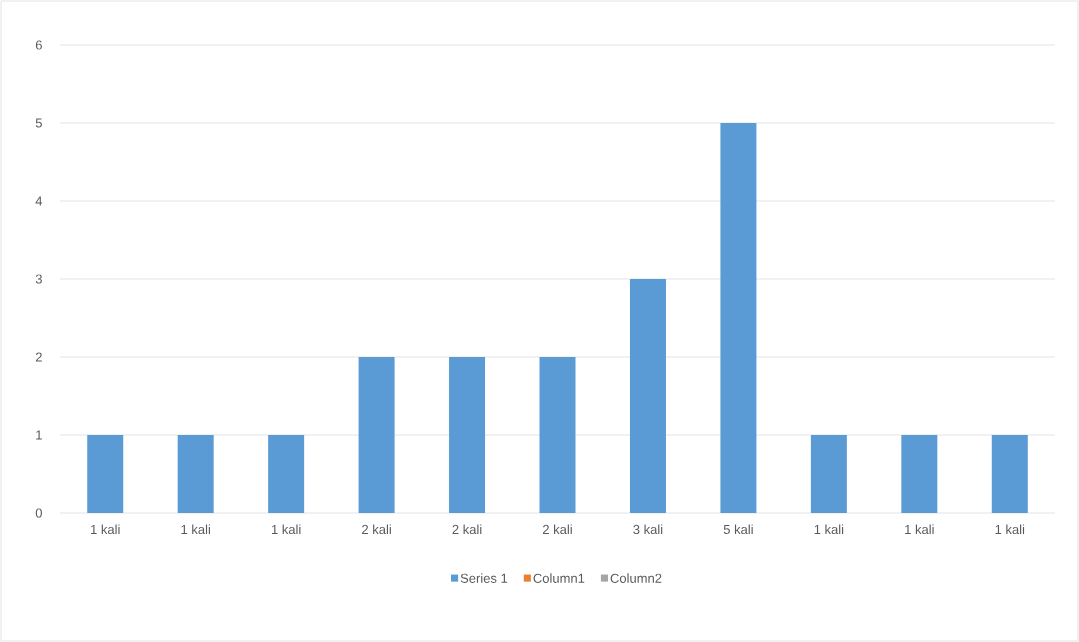 The width and height of the screenshot is (1079, 642). Describe the element at coordinates (559, 578) in the screenshot. I see `legend-label: Column1` at that location.